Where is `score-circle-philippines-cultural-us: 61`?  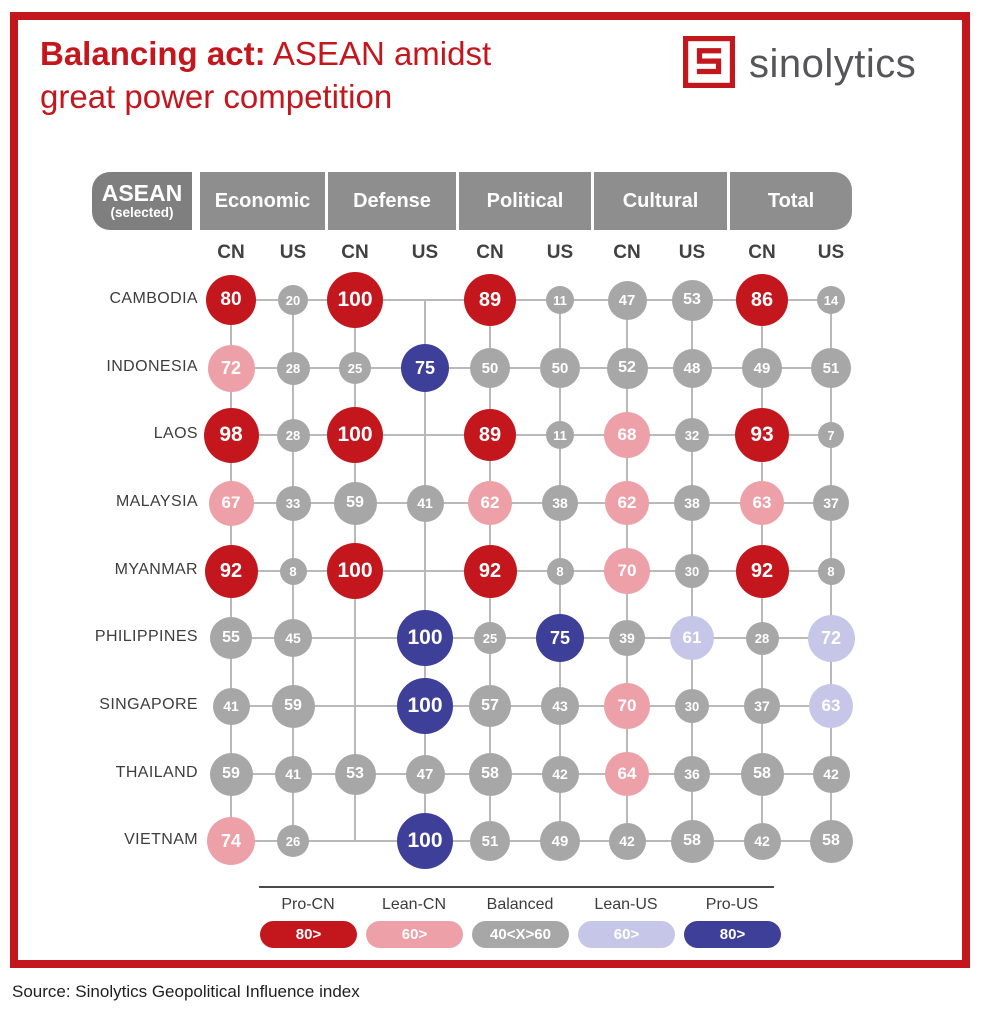
score-circle-philippines-cultural-us: 61 is located at coordinates (692, 638).